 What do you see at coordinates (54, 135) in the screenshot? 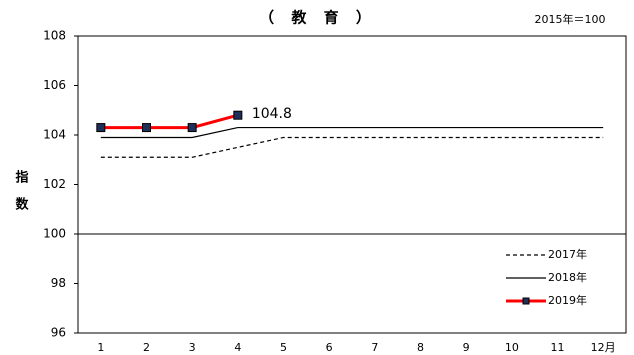
I see `y-tick-label: 104` at bounding box center [54, 135].